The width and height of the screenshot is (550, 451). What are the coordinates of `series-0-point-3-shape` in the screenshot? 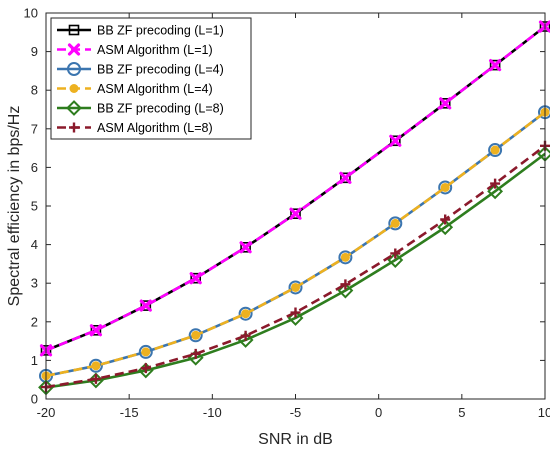 It's located at (195, 278).